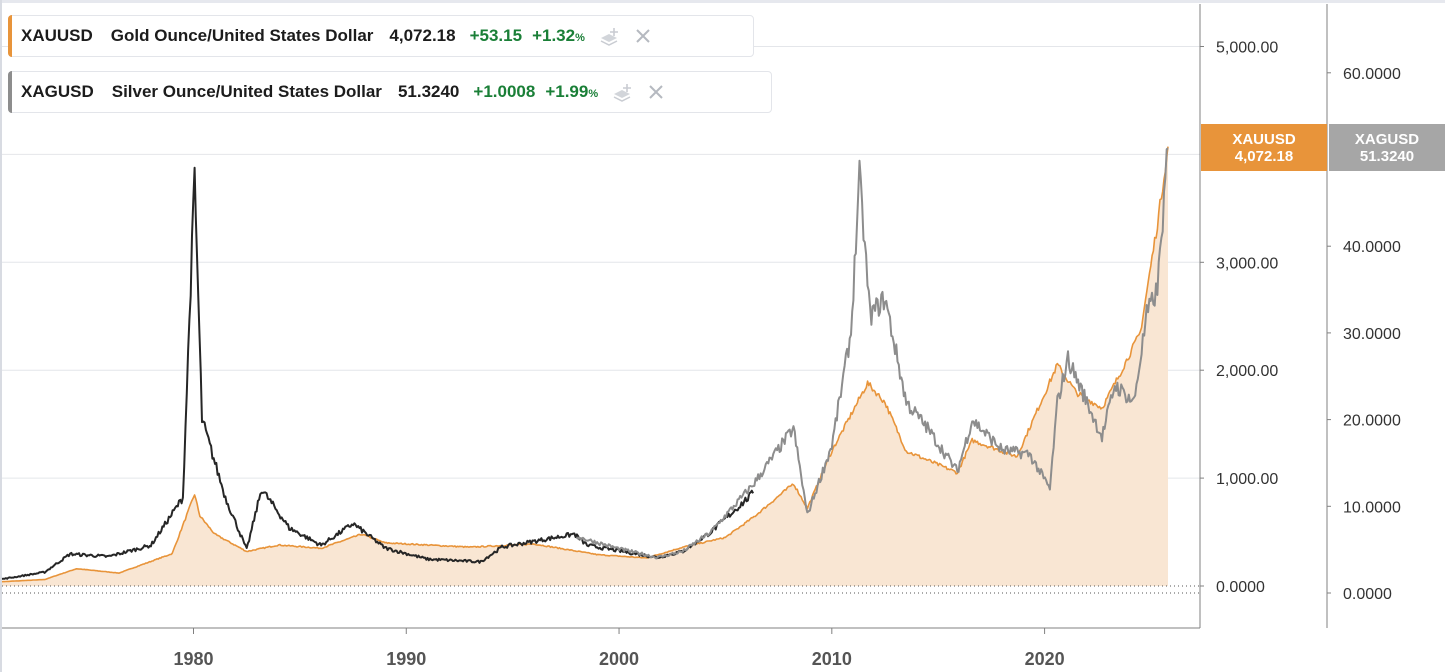 The height and width of the screenshot is (672, 1445). I want to click on x-tick-label: 1990, so click(406, 659).